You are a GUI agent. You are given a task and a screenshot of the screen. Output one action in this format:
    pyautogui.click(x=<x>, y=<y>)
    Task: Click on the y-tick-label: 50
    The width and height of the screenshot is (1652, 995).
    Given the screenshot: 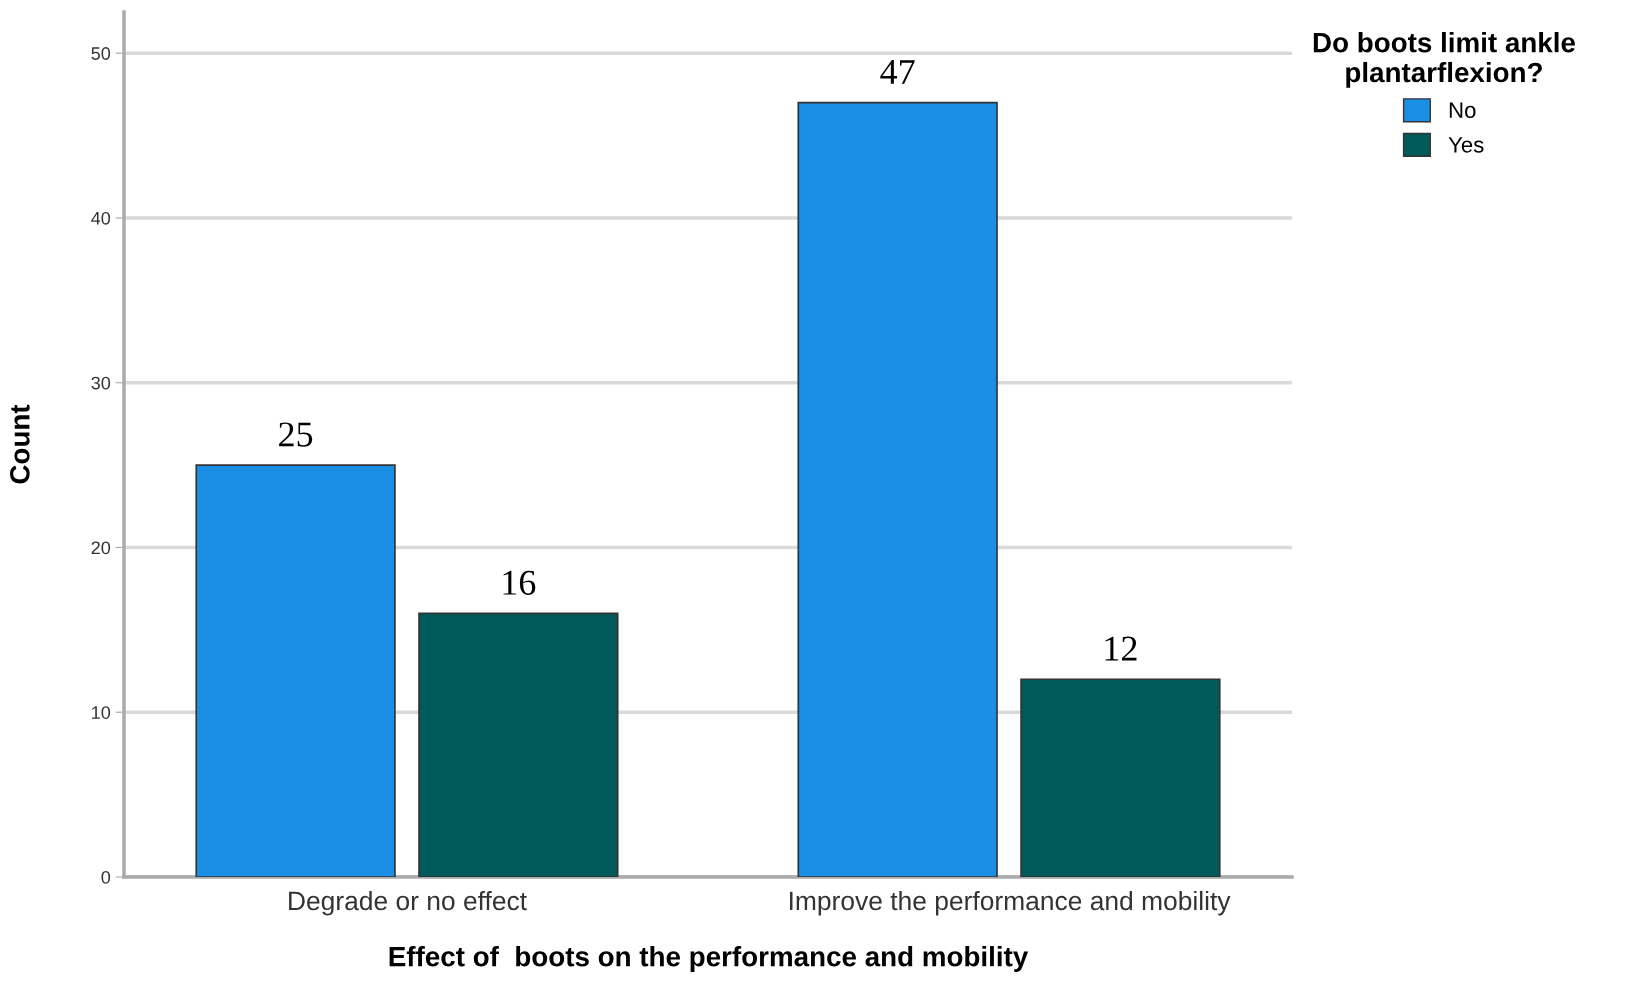 What is the action you would take?
    pyautogui.click(x=101, y=53)
    